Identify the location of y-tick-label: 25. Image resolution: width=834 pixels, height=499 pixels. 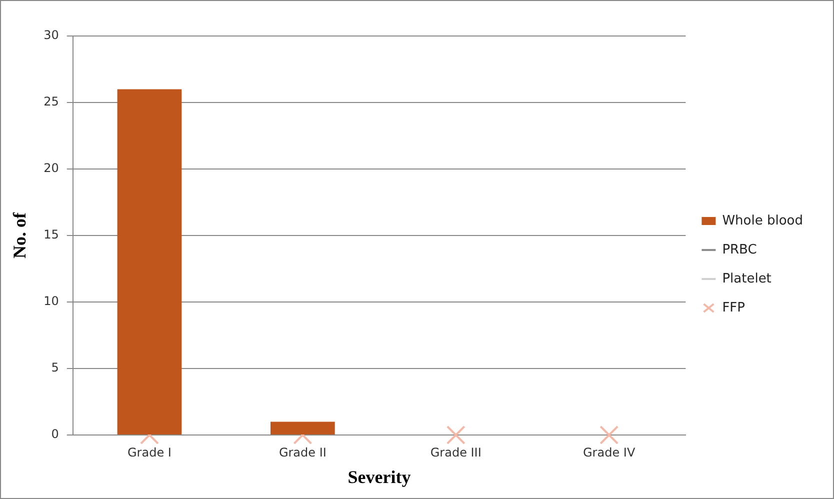
(51, 101).